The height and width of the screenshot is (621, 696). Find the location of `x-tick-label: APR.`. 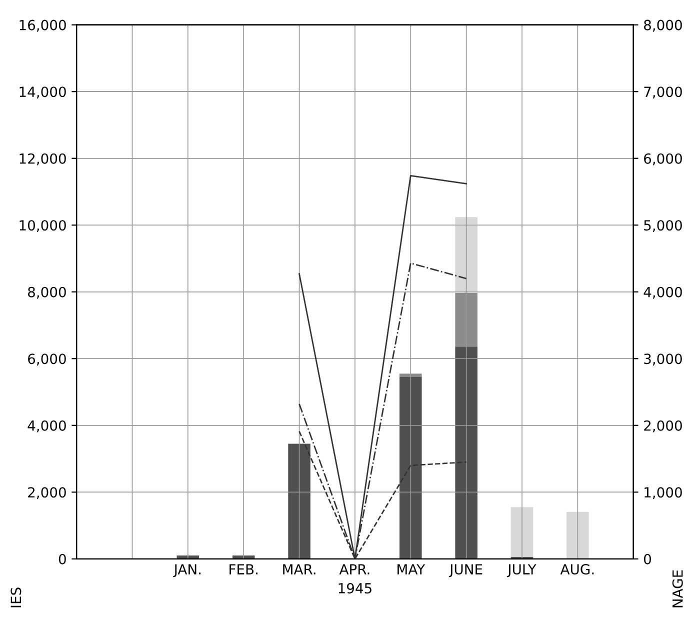

x-tick-label: APR. is located at coordinates (354, 569).